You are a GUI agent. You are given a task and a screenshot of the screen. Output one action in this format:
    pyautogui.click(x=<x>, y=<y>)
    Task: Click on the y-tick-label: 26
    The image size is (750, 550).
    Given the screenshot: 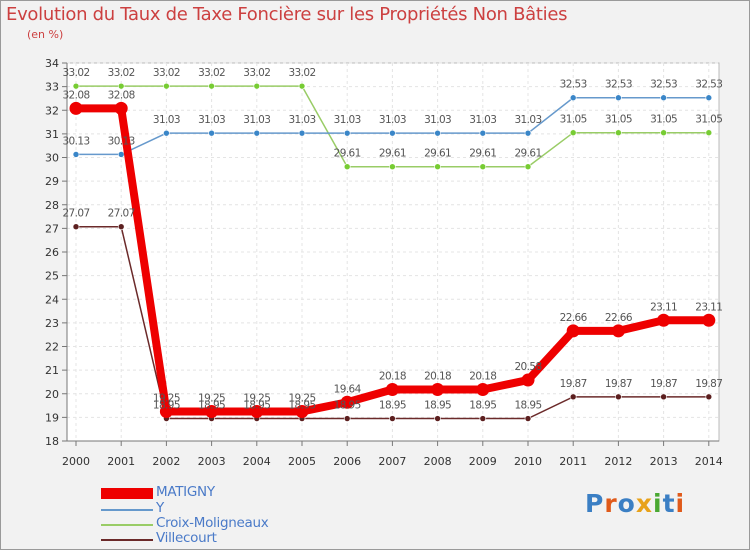 What is the action you would take?
    pyautogui.click(x=52, y=252)
    